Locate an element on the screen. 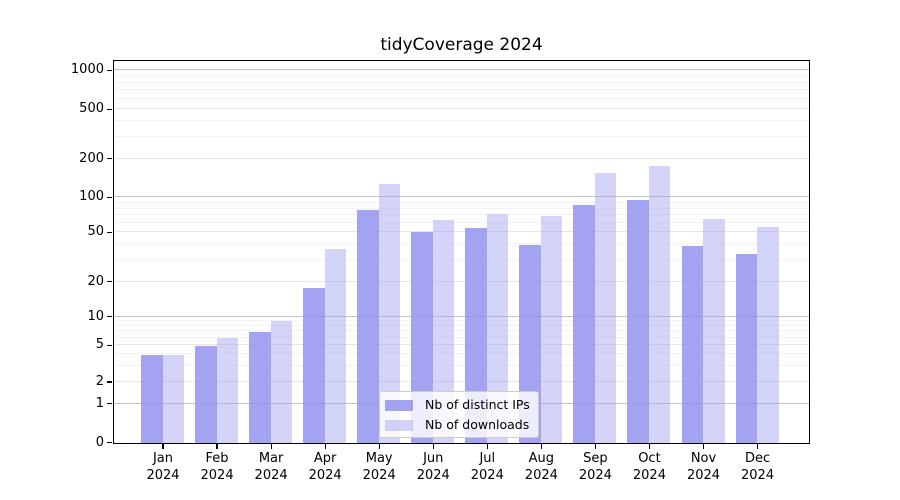  bar-feb-downloads is located at coordinates (227, 390).